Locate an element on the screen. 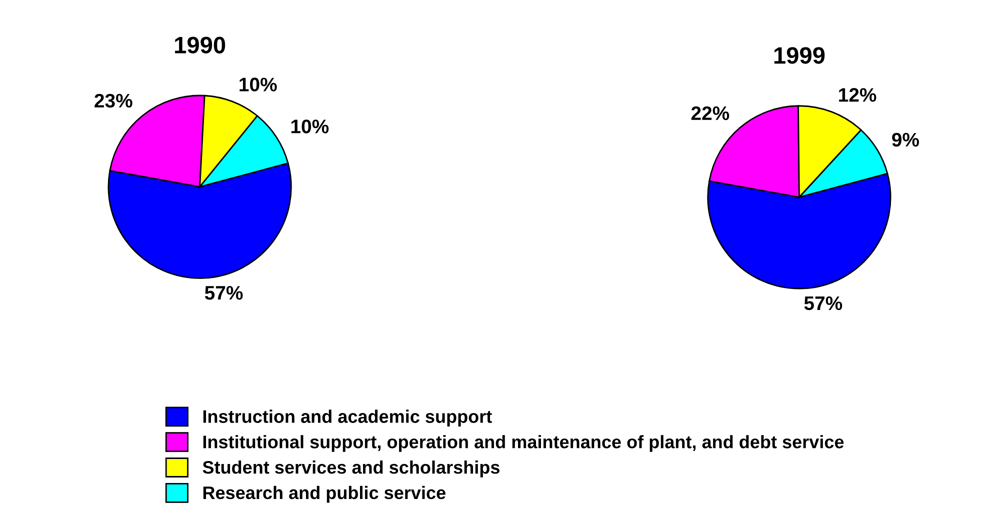 This screenshot has width=999, height=519. chart-title: 1990 is located at coordinates (200, 45).